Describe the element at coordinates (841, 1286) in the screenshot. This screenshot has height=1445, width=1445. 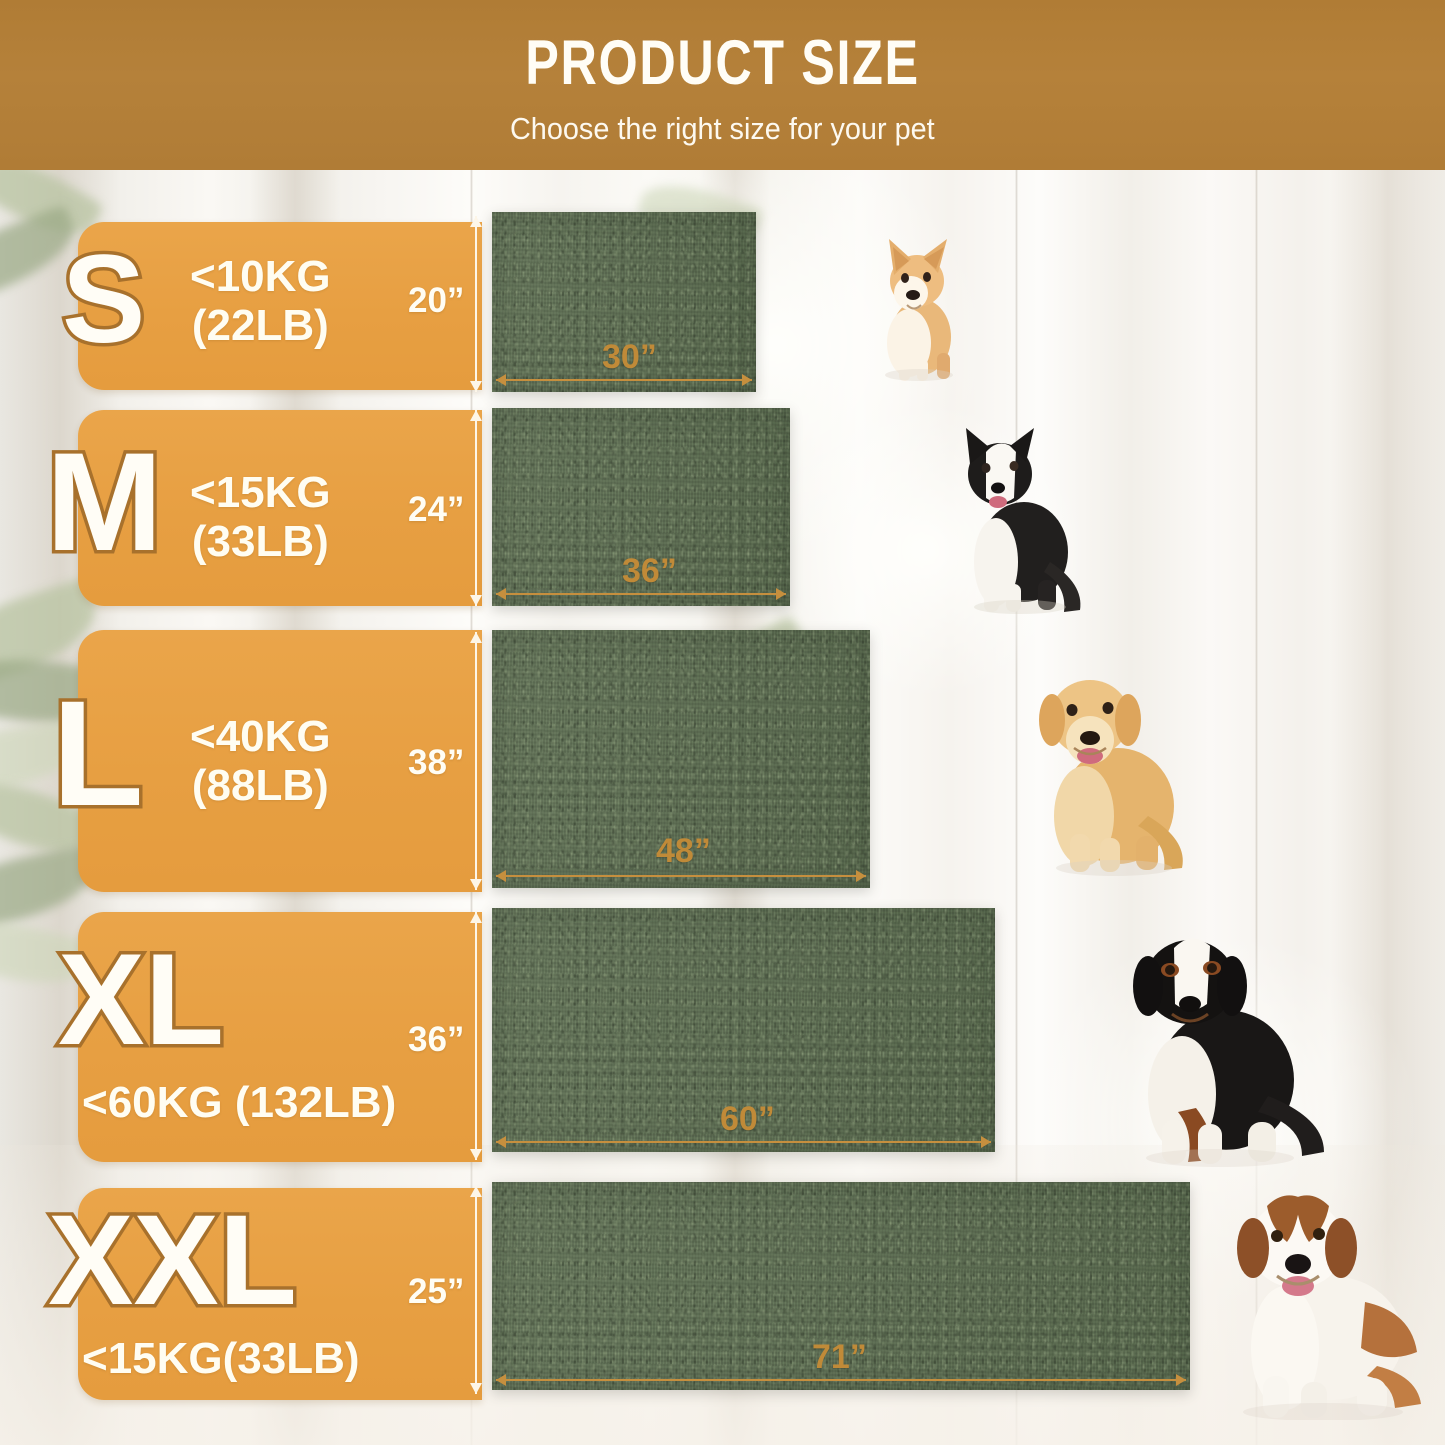
I see `mat-xxl` at that location.